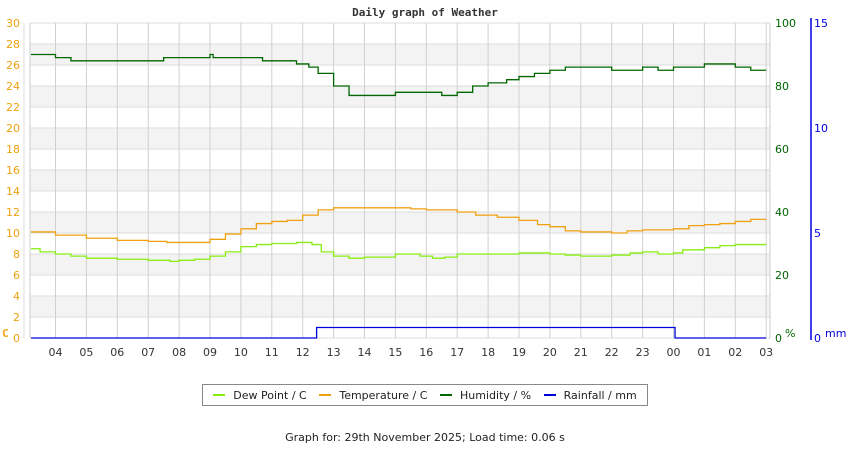  I want to click on x-tick-label: 16, so click(426, 352).